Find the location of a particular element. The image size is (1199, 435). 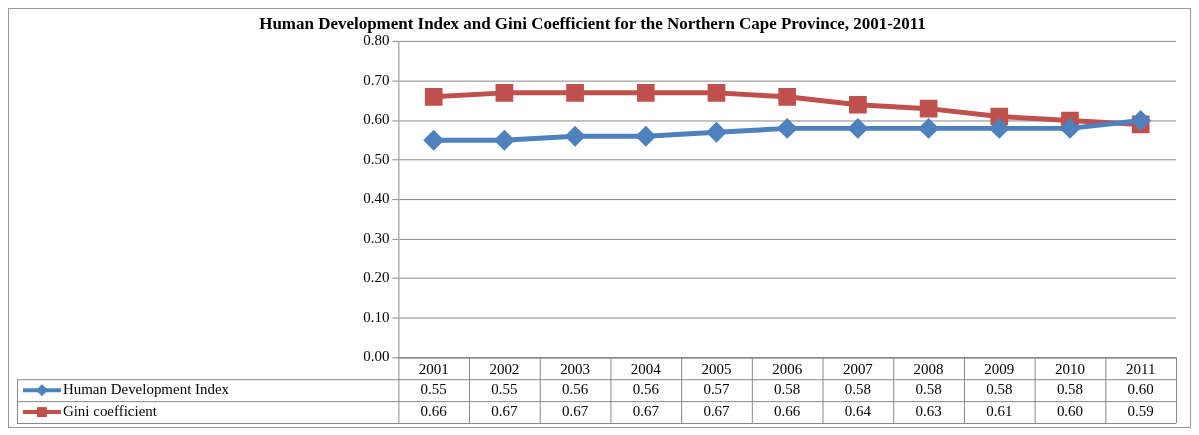

y-tick-label: 0.80 is located at coordinates (376, 40).